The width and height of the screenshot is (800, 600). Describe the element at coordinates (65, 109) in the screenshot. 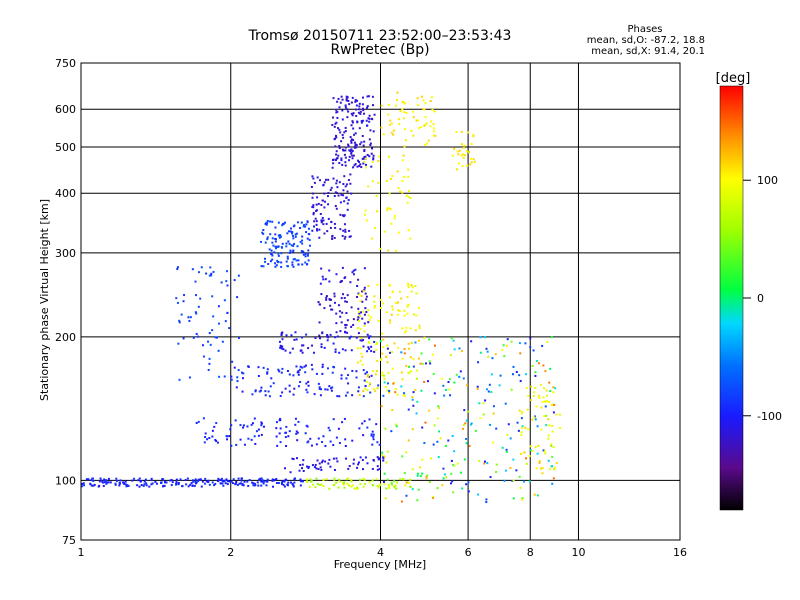

I see `y-tick-label: 600` at that location.